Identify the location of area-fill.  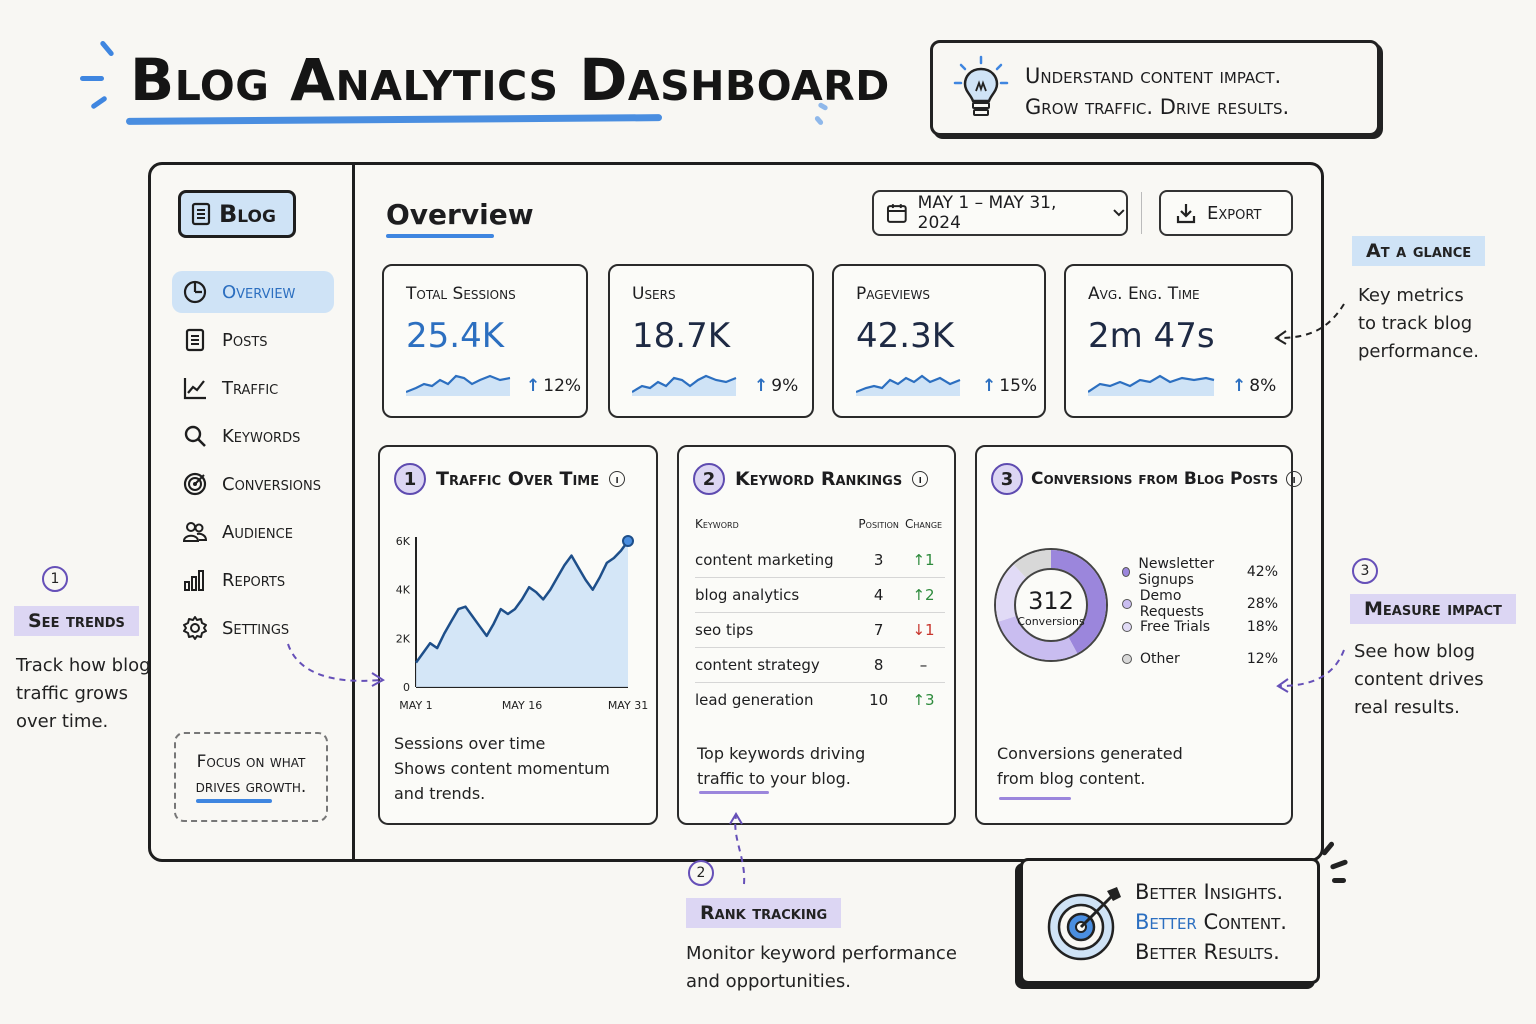
(522, 614).